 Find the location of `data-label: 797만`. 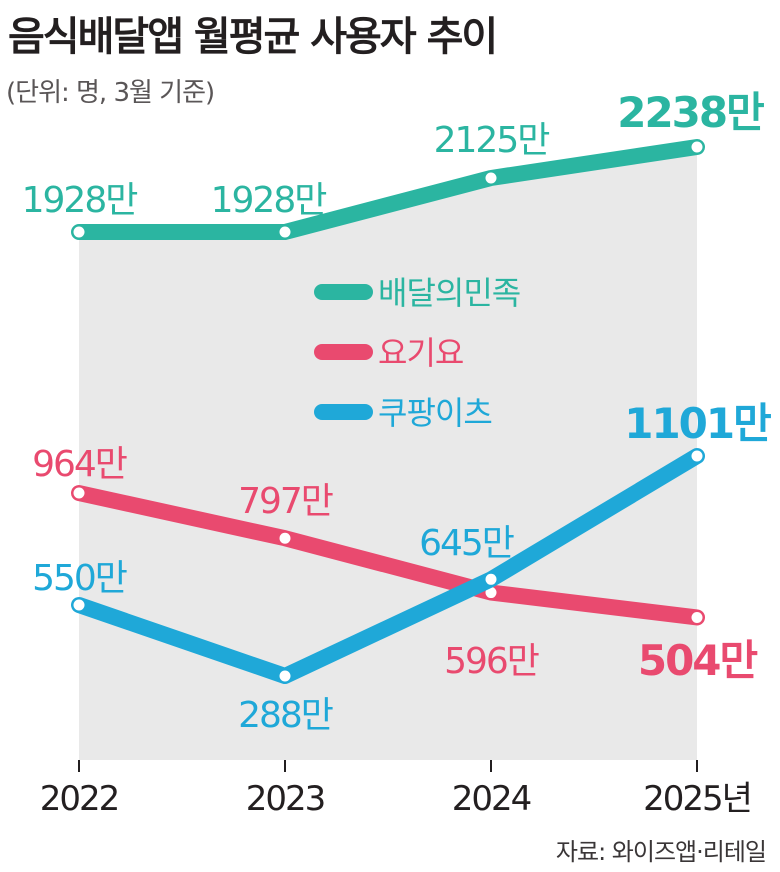

data-label: 797만 is located at coordinates (285, 501).